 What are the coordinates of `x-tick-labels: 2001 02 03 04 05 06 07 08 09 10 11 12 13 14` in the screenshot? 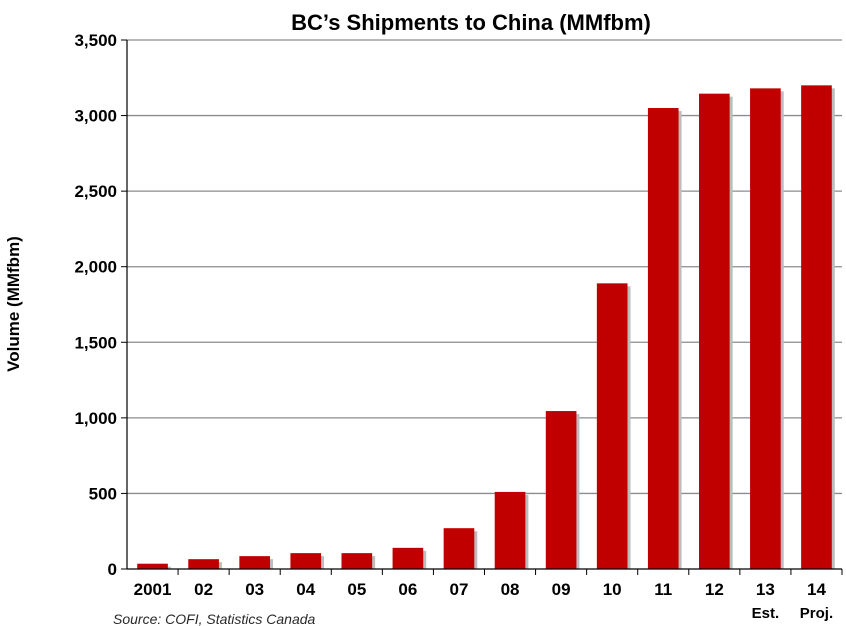 It's located at (488, 584).